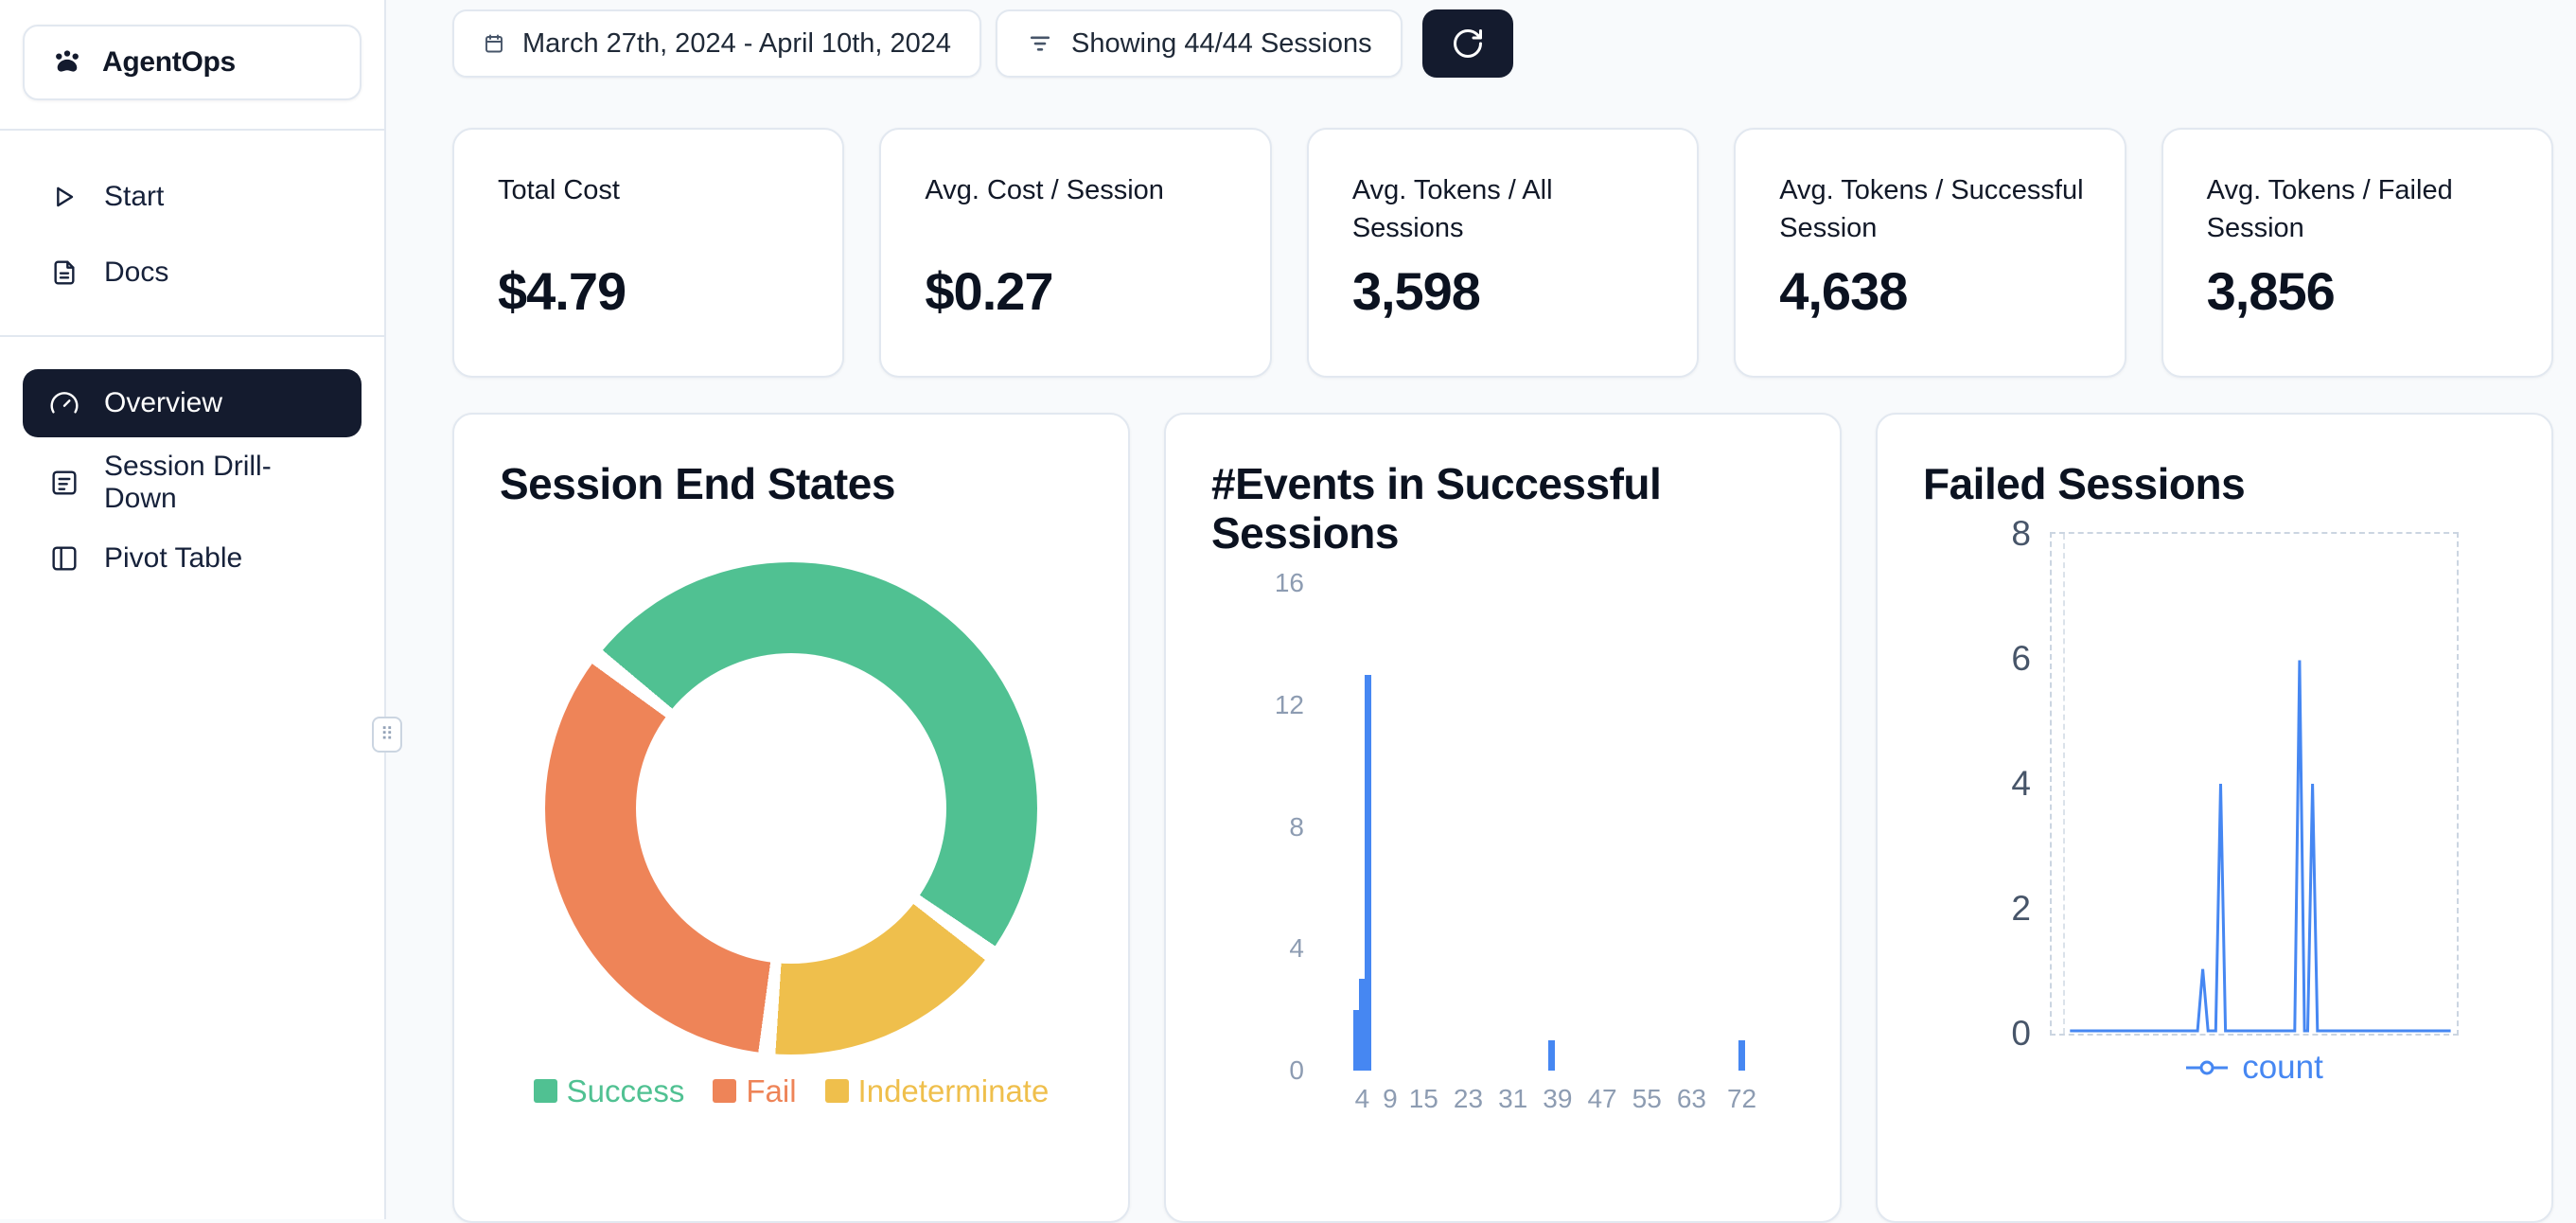  Describe the element at coordinates (1040, 44) in the screenshot. I see `filter-icon` at that location.